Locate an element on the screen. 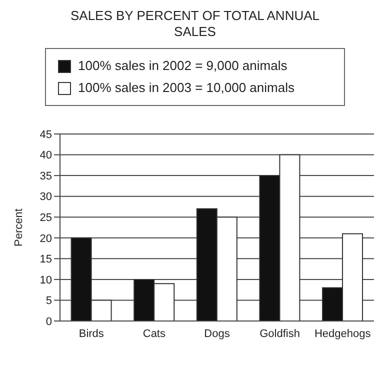  x-tick-label: Cats is located at coordinates (154, 334).